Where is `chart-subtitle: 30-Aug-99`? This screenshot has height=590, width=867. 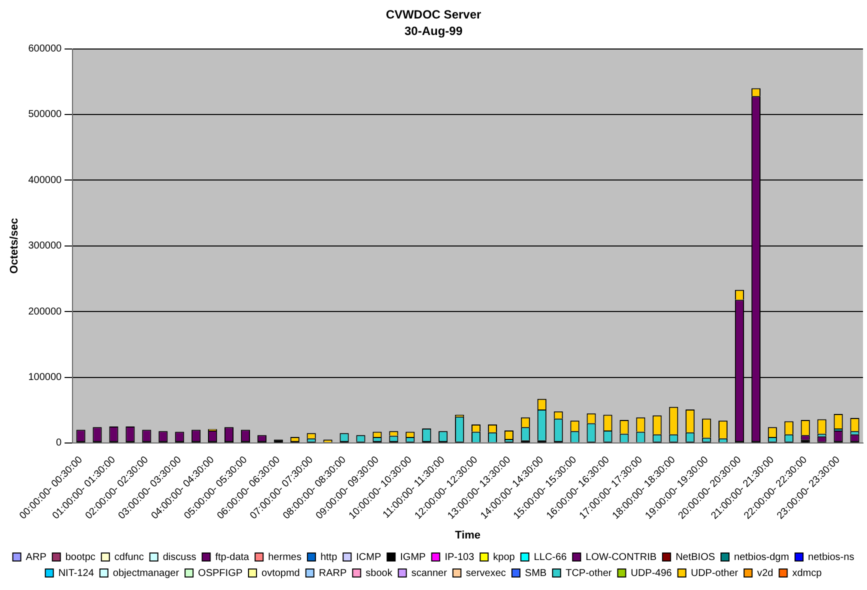
chart-subtitle: 30-Aug-99 is located at coordinates (433, 31).